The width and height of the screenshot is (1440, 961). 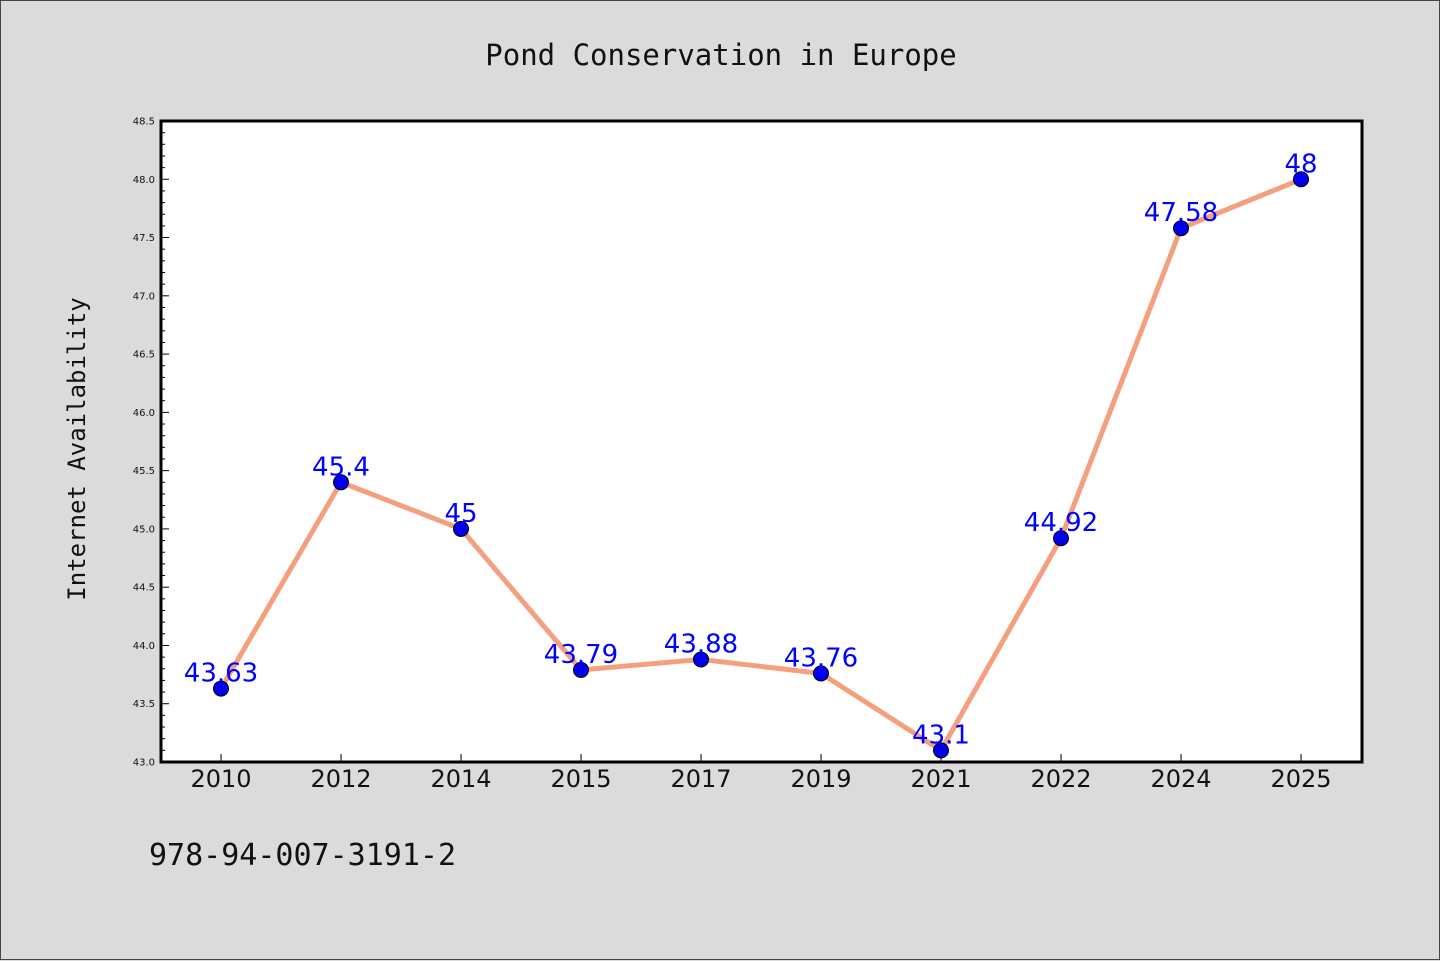 I want to click on y-tick-label: 46.0, so click(x=144, y=413).